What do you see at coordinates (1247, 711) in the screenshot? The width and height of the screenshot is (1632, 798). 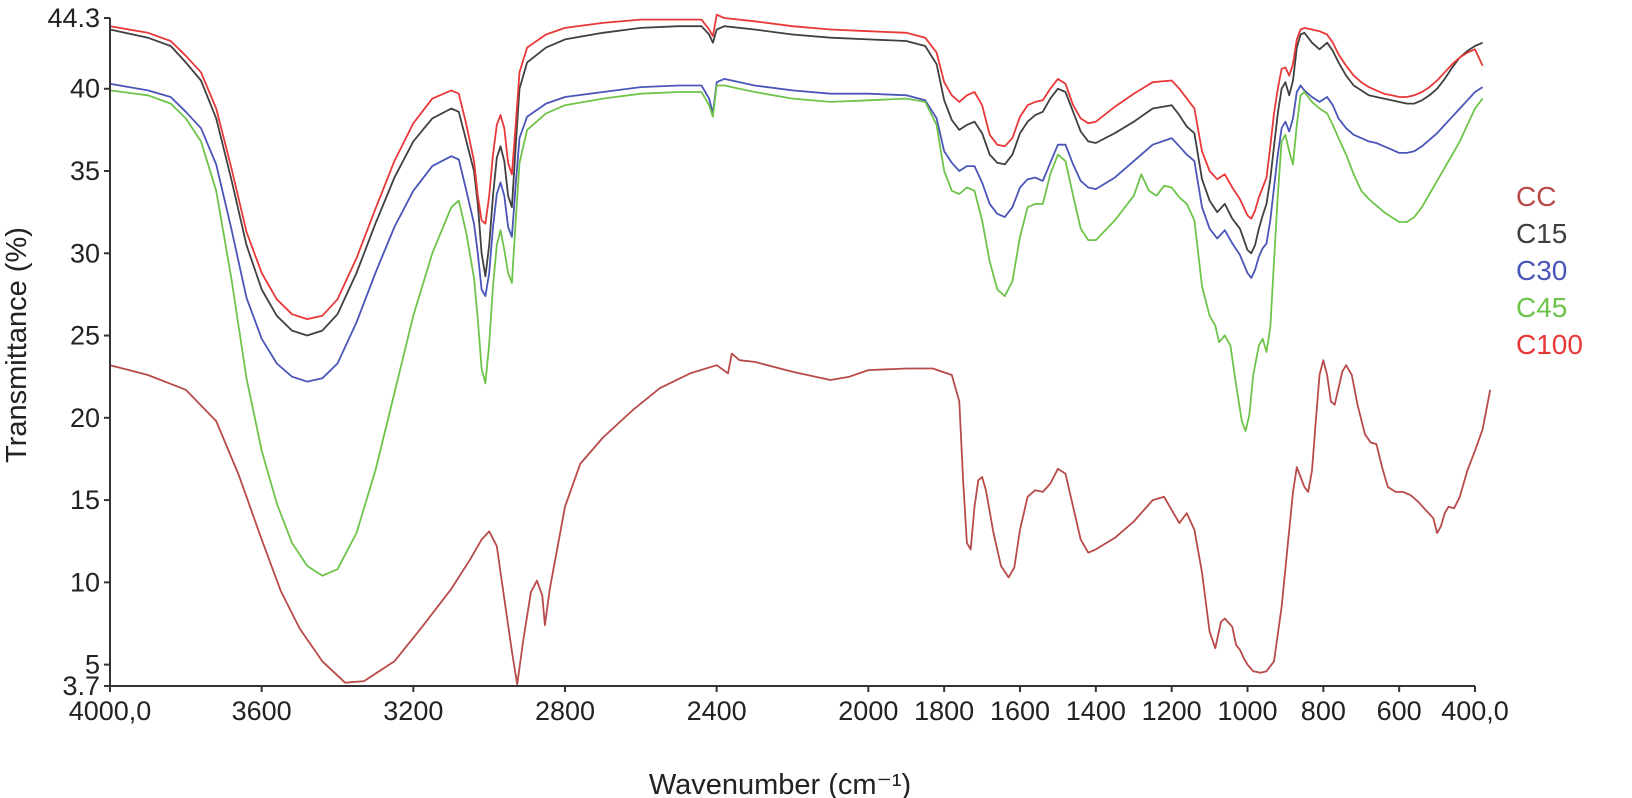 I see `x-tick-label: 1000` at bounding box center [1247, 711].